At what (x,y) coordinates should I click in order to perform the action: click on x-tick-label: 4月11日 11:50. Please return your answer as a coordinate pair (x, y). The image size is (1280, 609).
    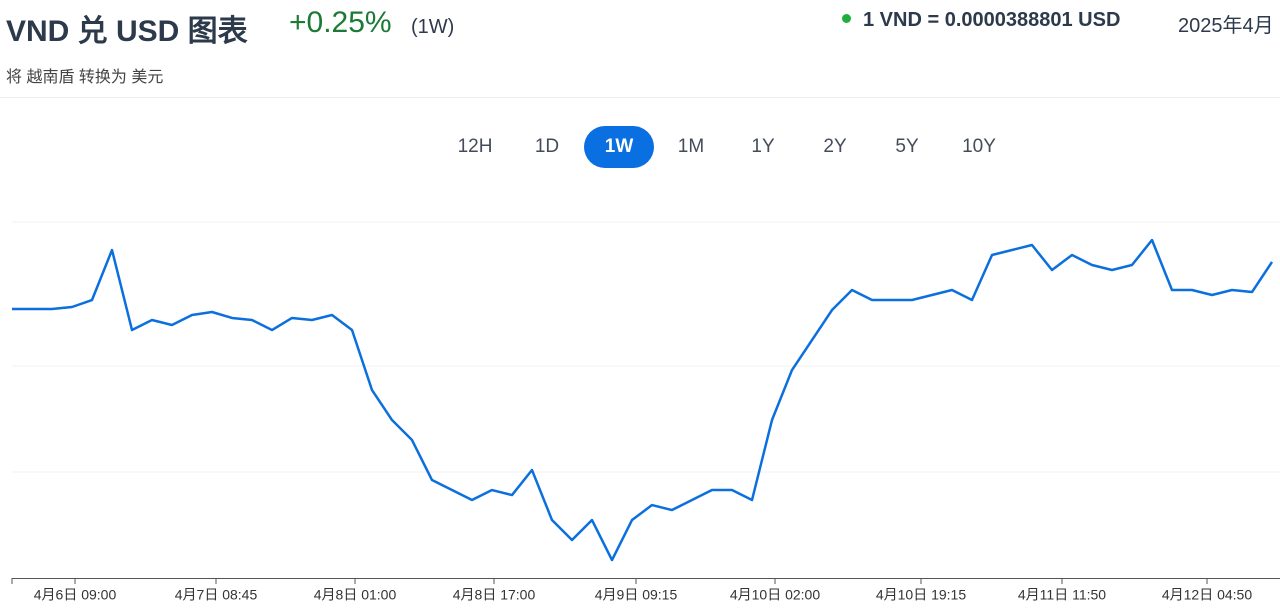
    Looking at the image, I should click on (1062, 595).